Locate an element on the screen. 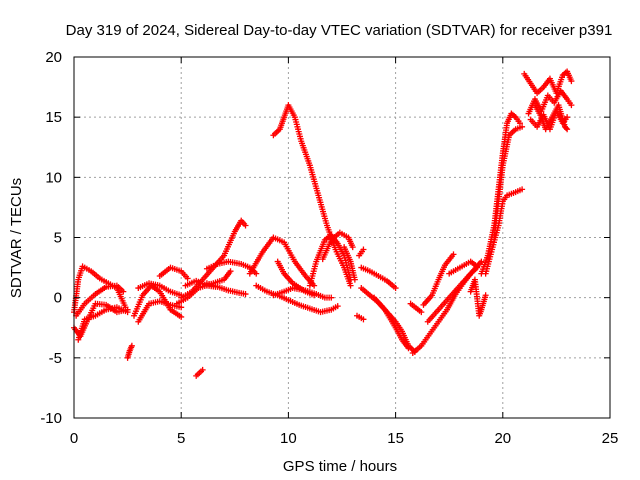  y-tick-label: -10 is located at coordinates (51, 418).